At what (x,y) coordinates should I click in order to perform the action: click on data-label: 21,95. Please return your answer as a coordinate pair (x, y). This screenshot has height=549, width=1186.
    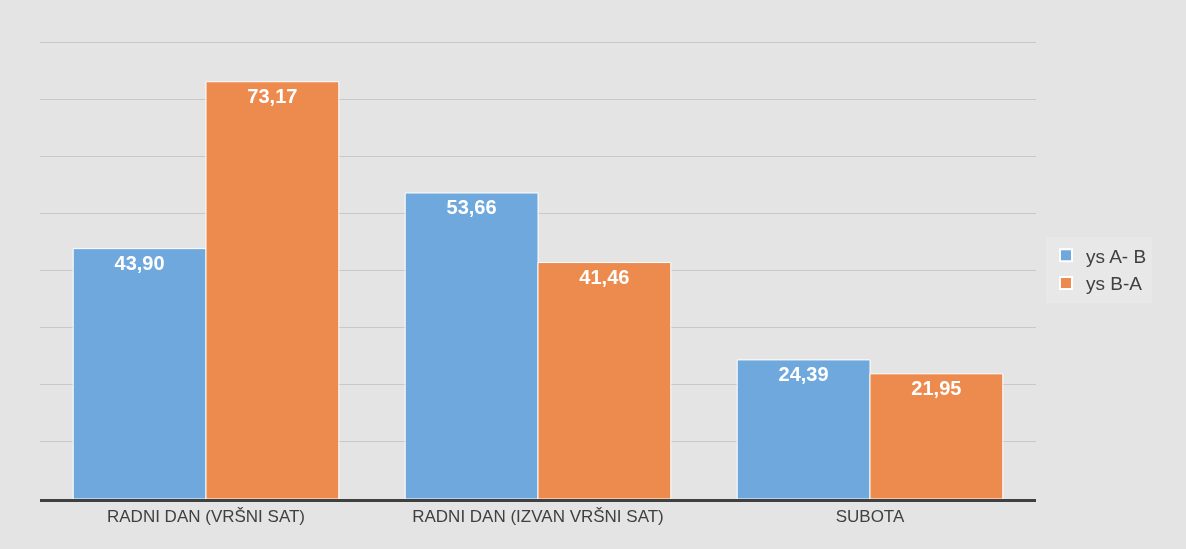
    Looking at the image, I should click on (936, 387).